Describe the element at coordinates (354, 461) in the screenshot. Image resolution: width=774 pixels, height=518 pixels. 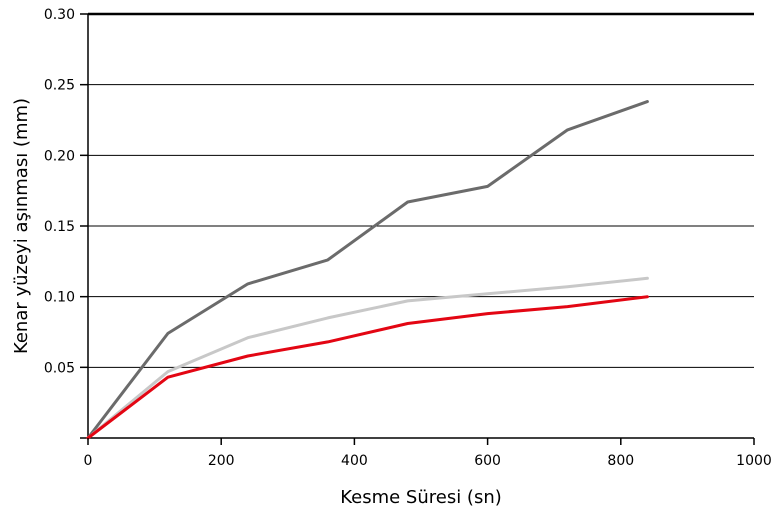
I see `x-tick-label: 400` at that location.